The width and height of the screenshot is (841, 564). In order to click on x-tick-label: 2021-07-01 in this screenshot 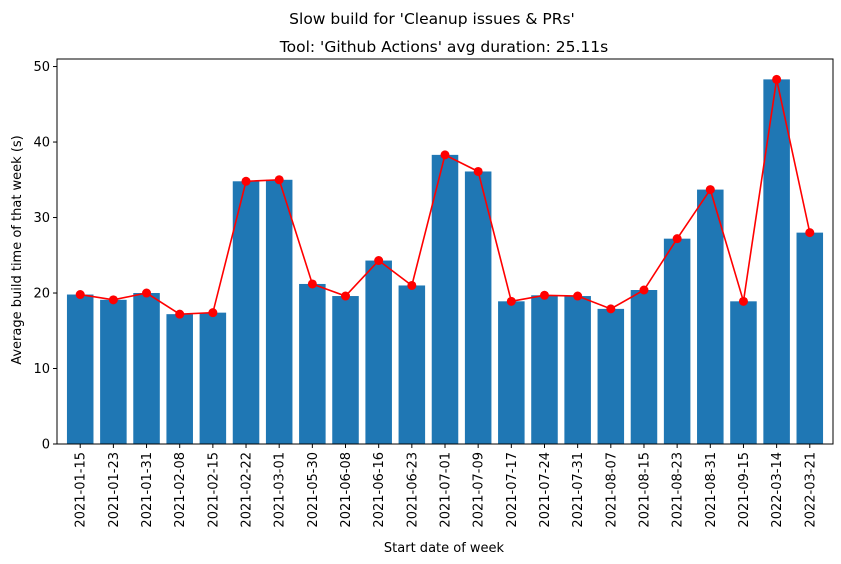, I will do `click(446, 490)`.